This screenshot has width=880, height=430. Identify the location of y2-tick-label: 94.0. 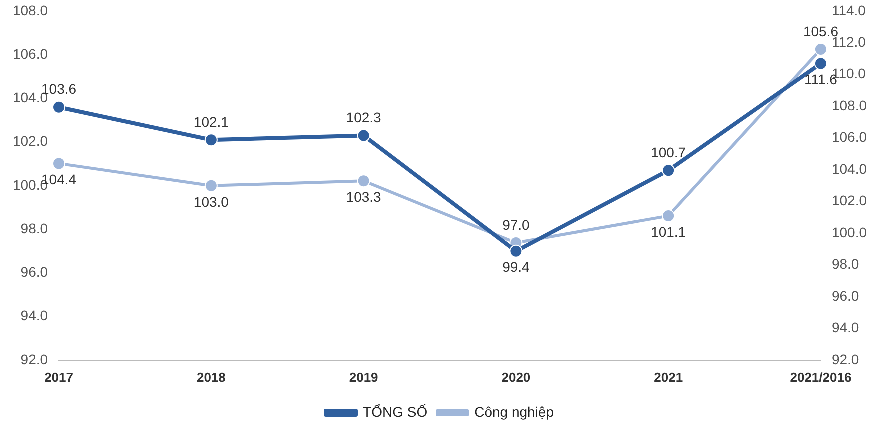
(846, 328).